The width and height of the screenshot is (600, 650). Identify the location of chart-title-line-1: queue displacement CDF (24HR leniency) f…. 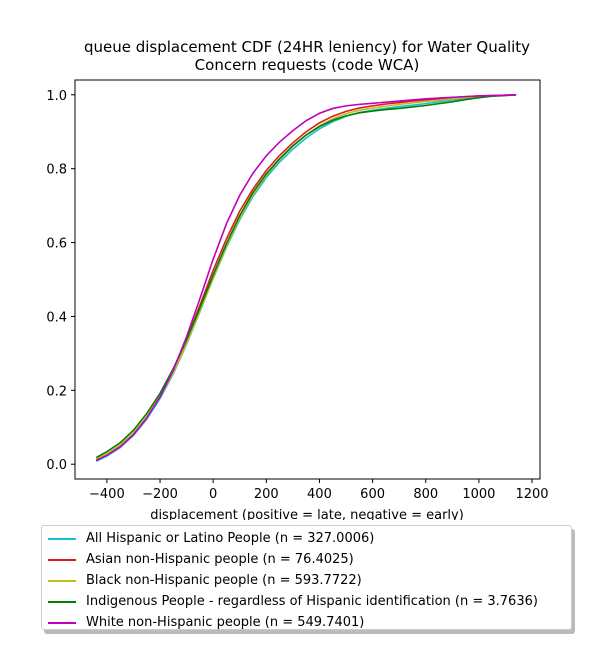
(307, 47).